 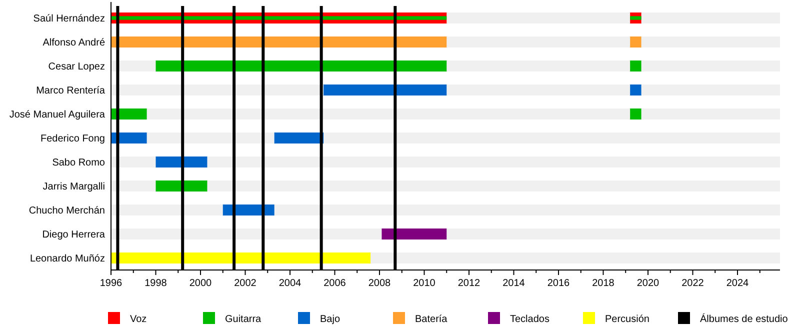 What do you see at coordinates (138, 319) in the screenshot?
I see `legend-label: Voz` at bounding box center [138, 319].